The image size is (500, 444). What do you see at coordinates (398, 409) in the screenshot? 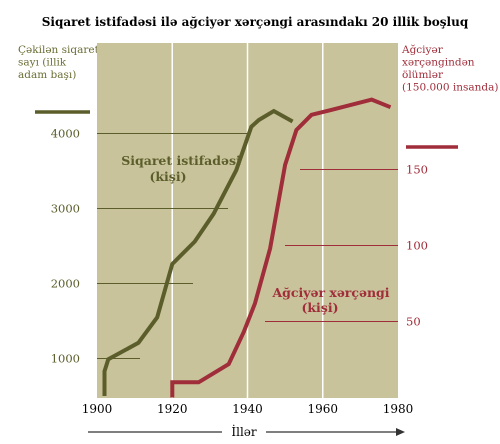
I see `x-tick-label: 1980` at bounding box center [398, 409].